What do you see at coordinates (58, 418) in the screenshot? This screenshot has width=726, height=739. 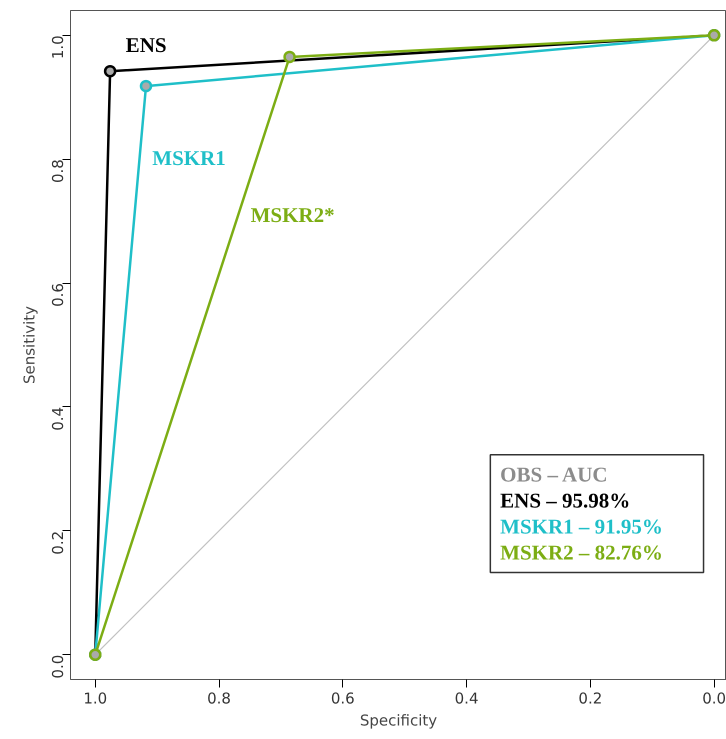 I see `y-tick-label: 0.4` at bounding box center [58, 418].